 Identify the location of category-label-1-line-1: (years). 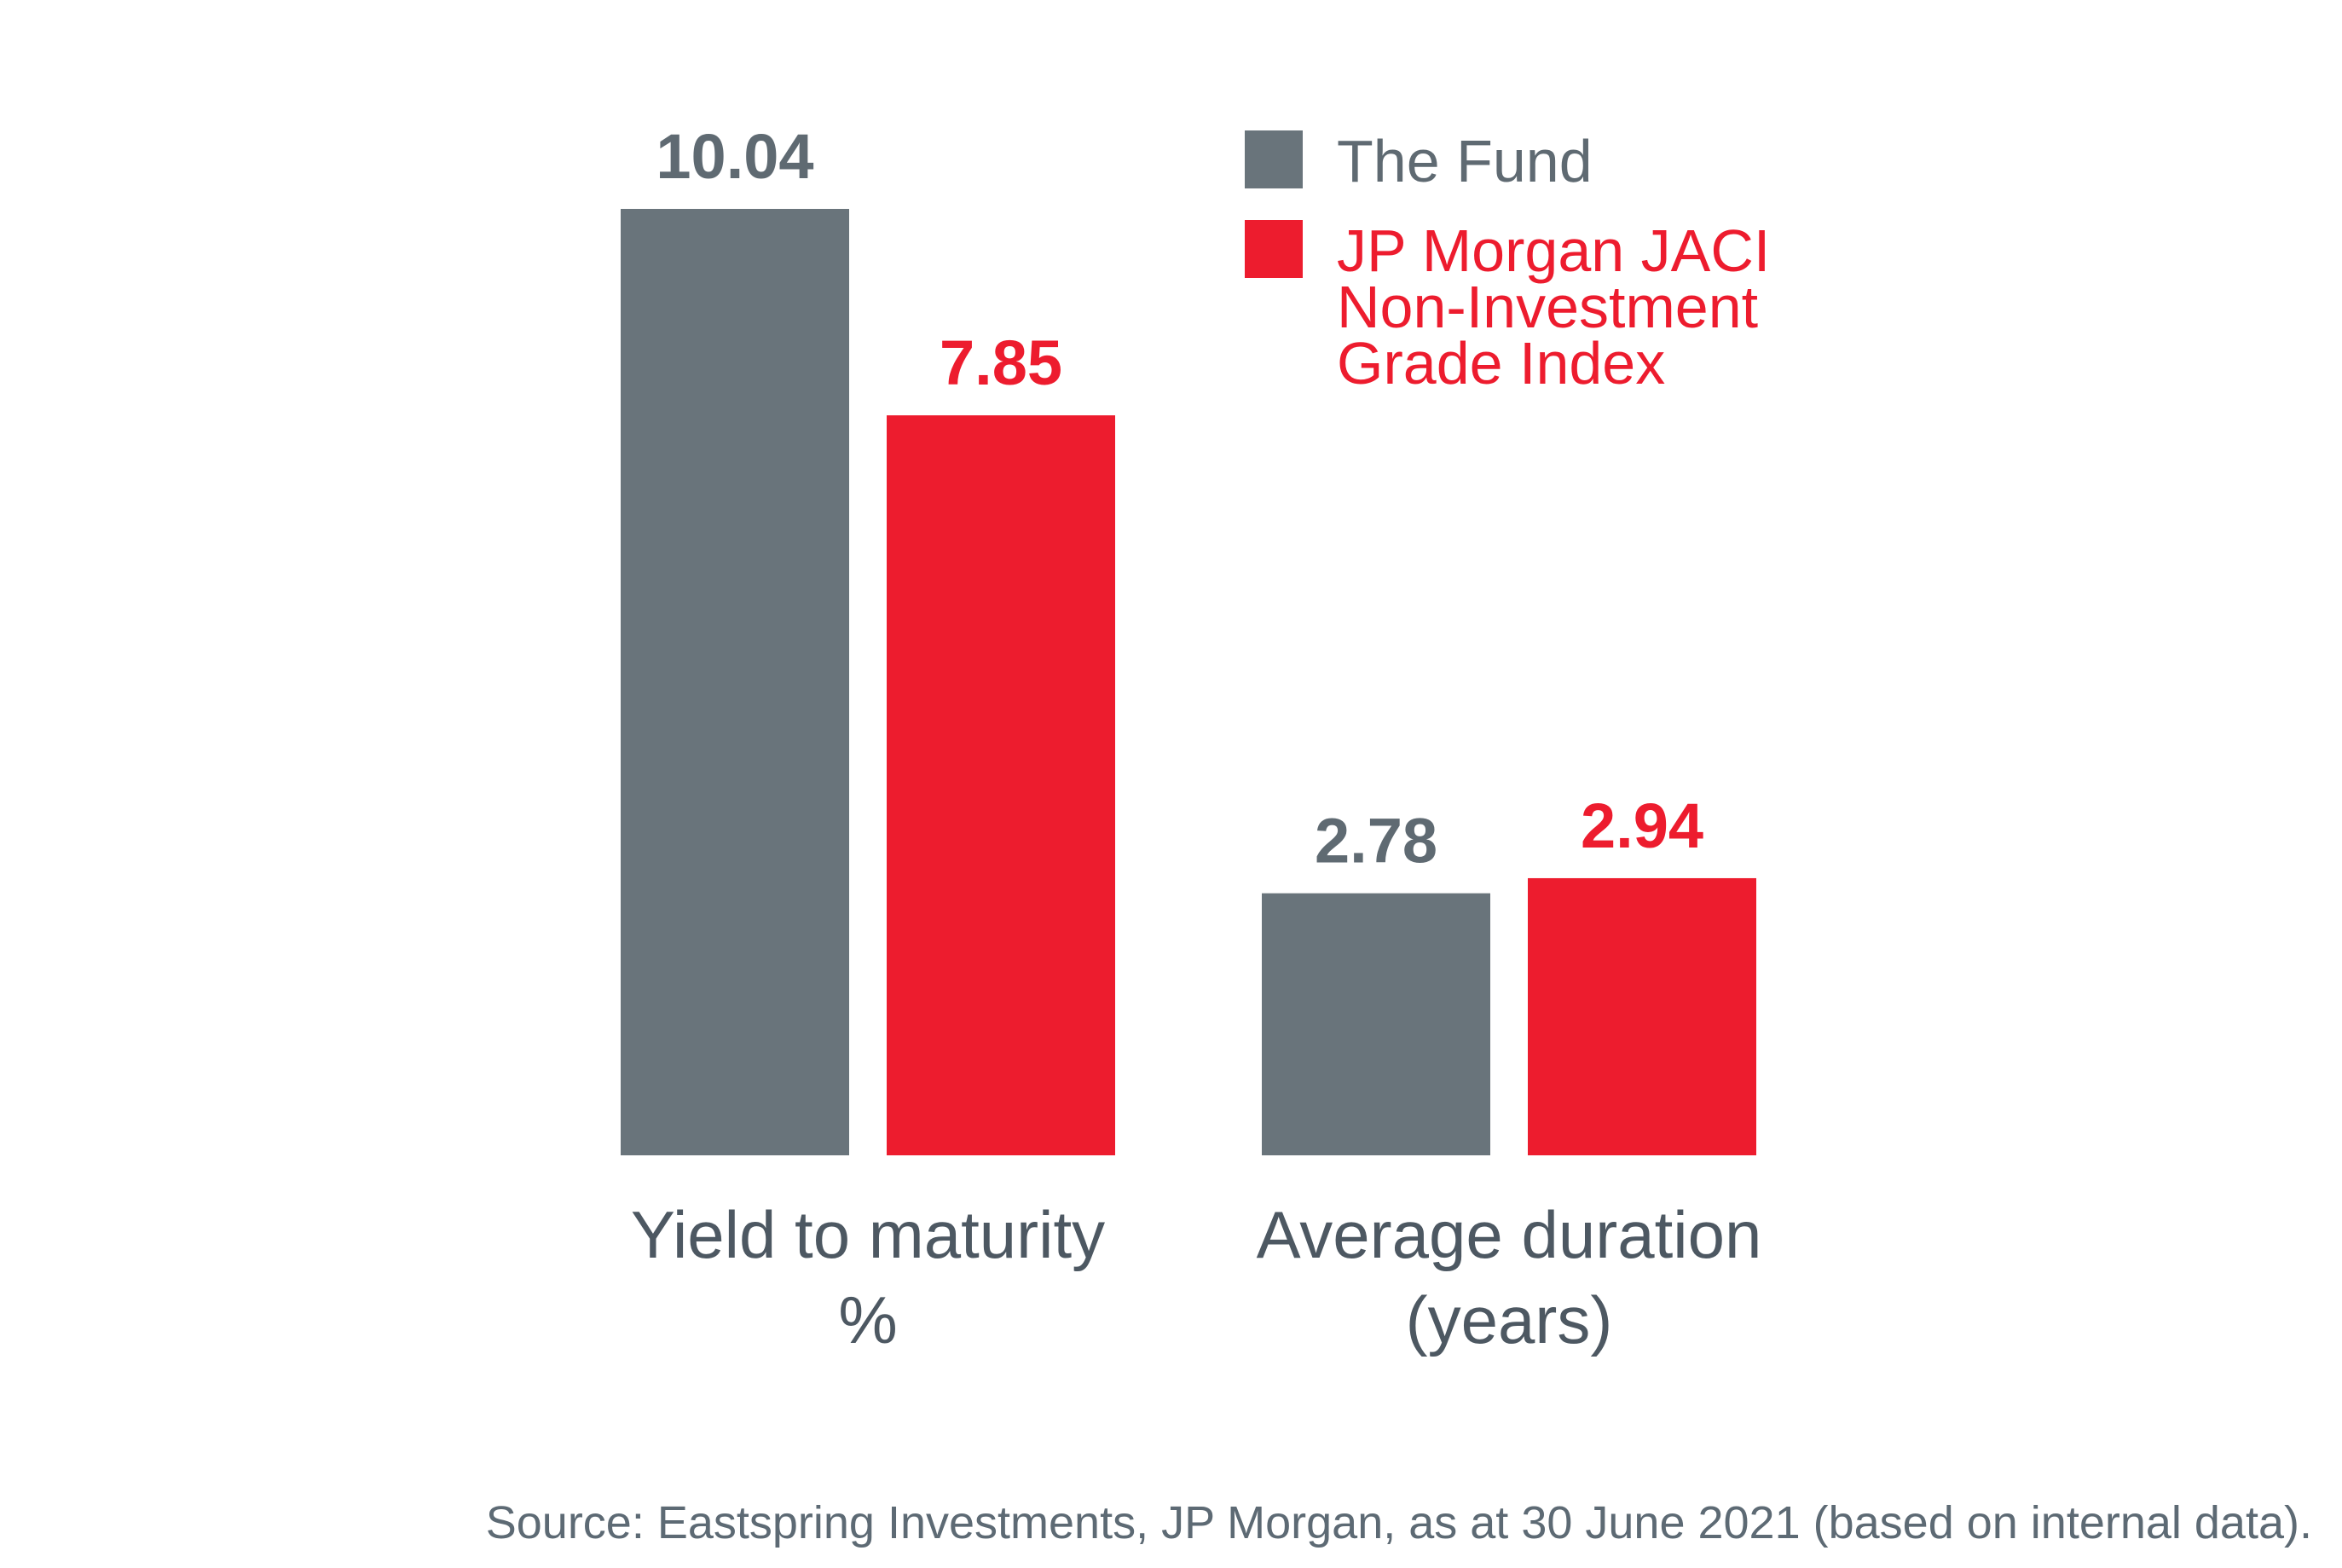
(1510, 1319).